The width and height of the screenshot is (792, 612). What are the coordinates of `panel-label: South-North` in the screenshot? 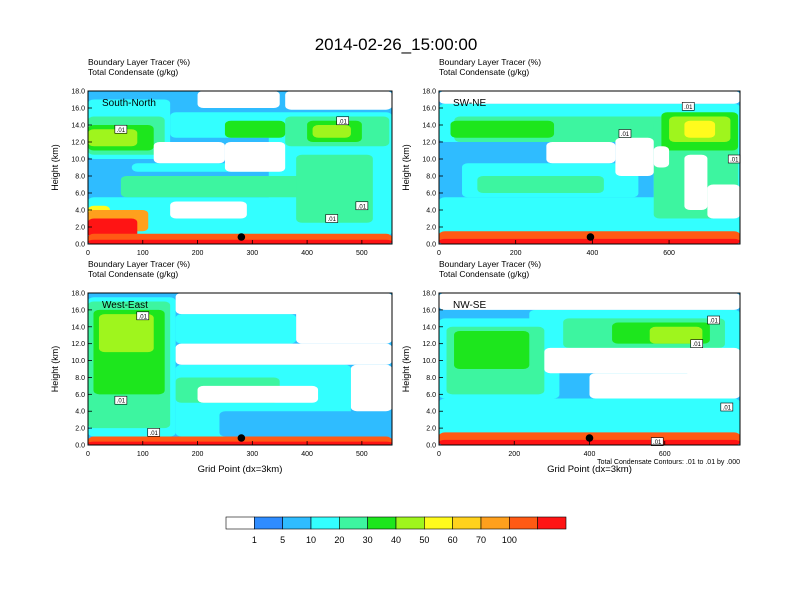 It's located at (129, 103).